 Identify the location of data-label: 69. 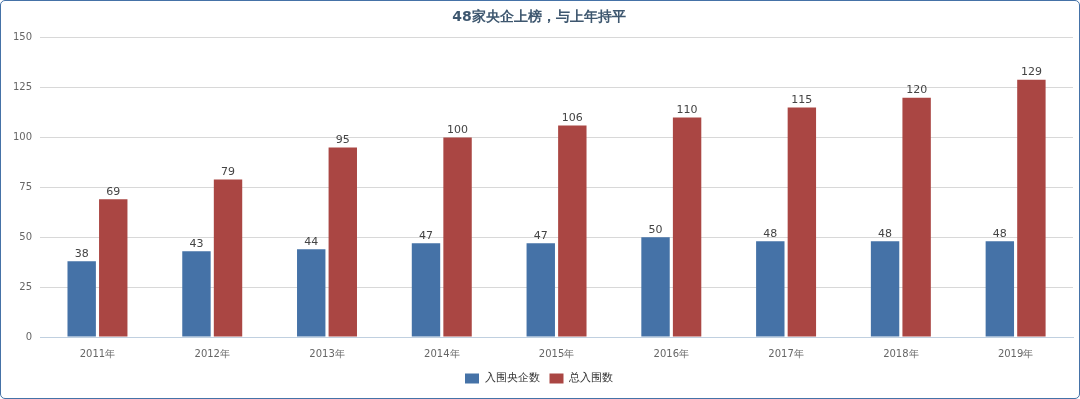
(113, 191).